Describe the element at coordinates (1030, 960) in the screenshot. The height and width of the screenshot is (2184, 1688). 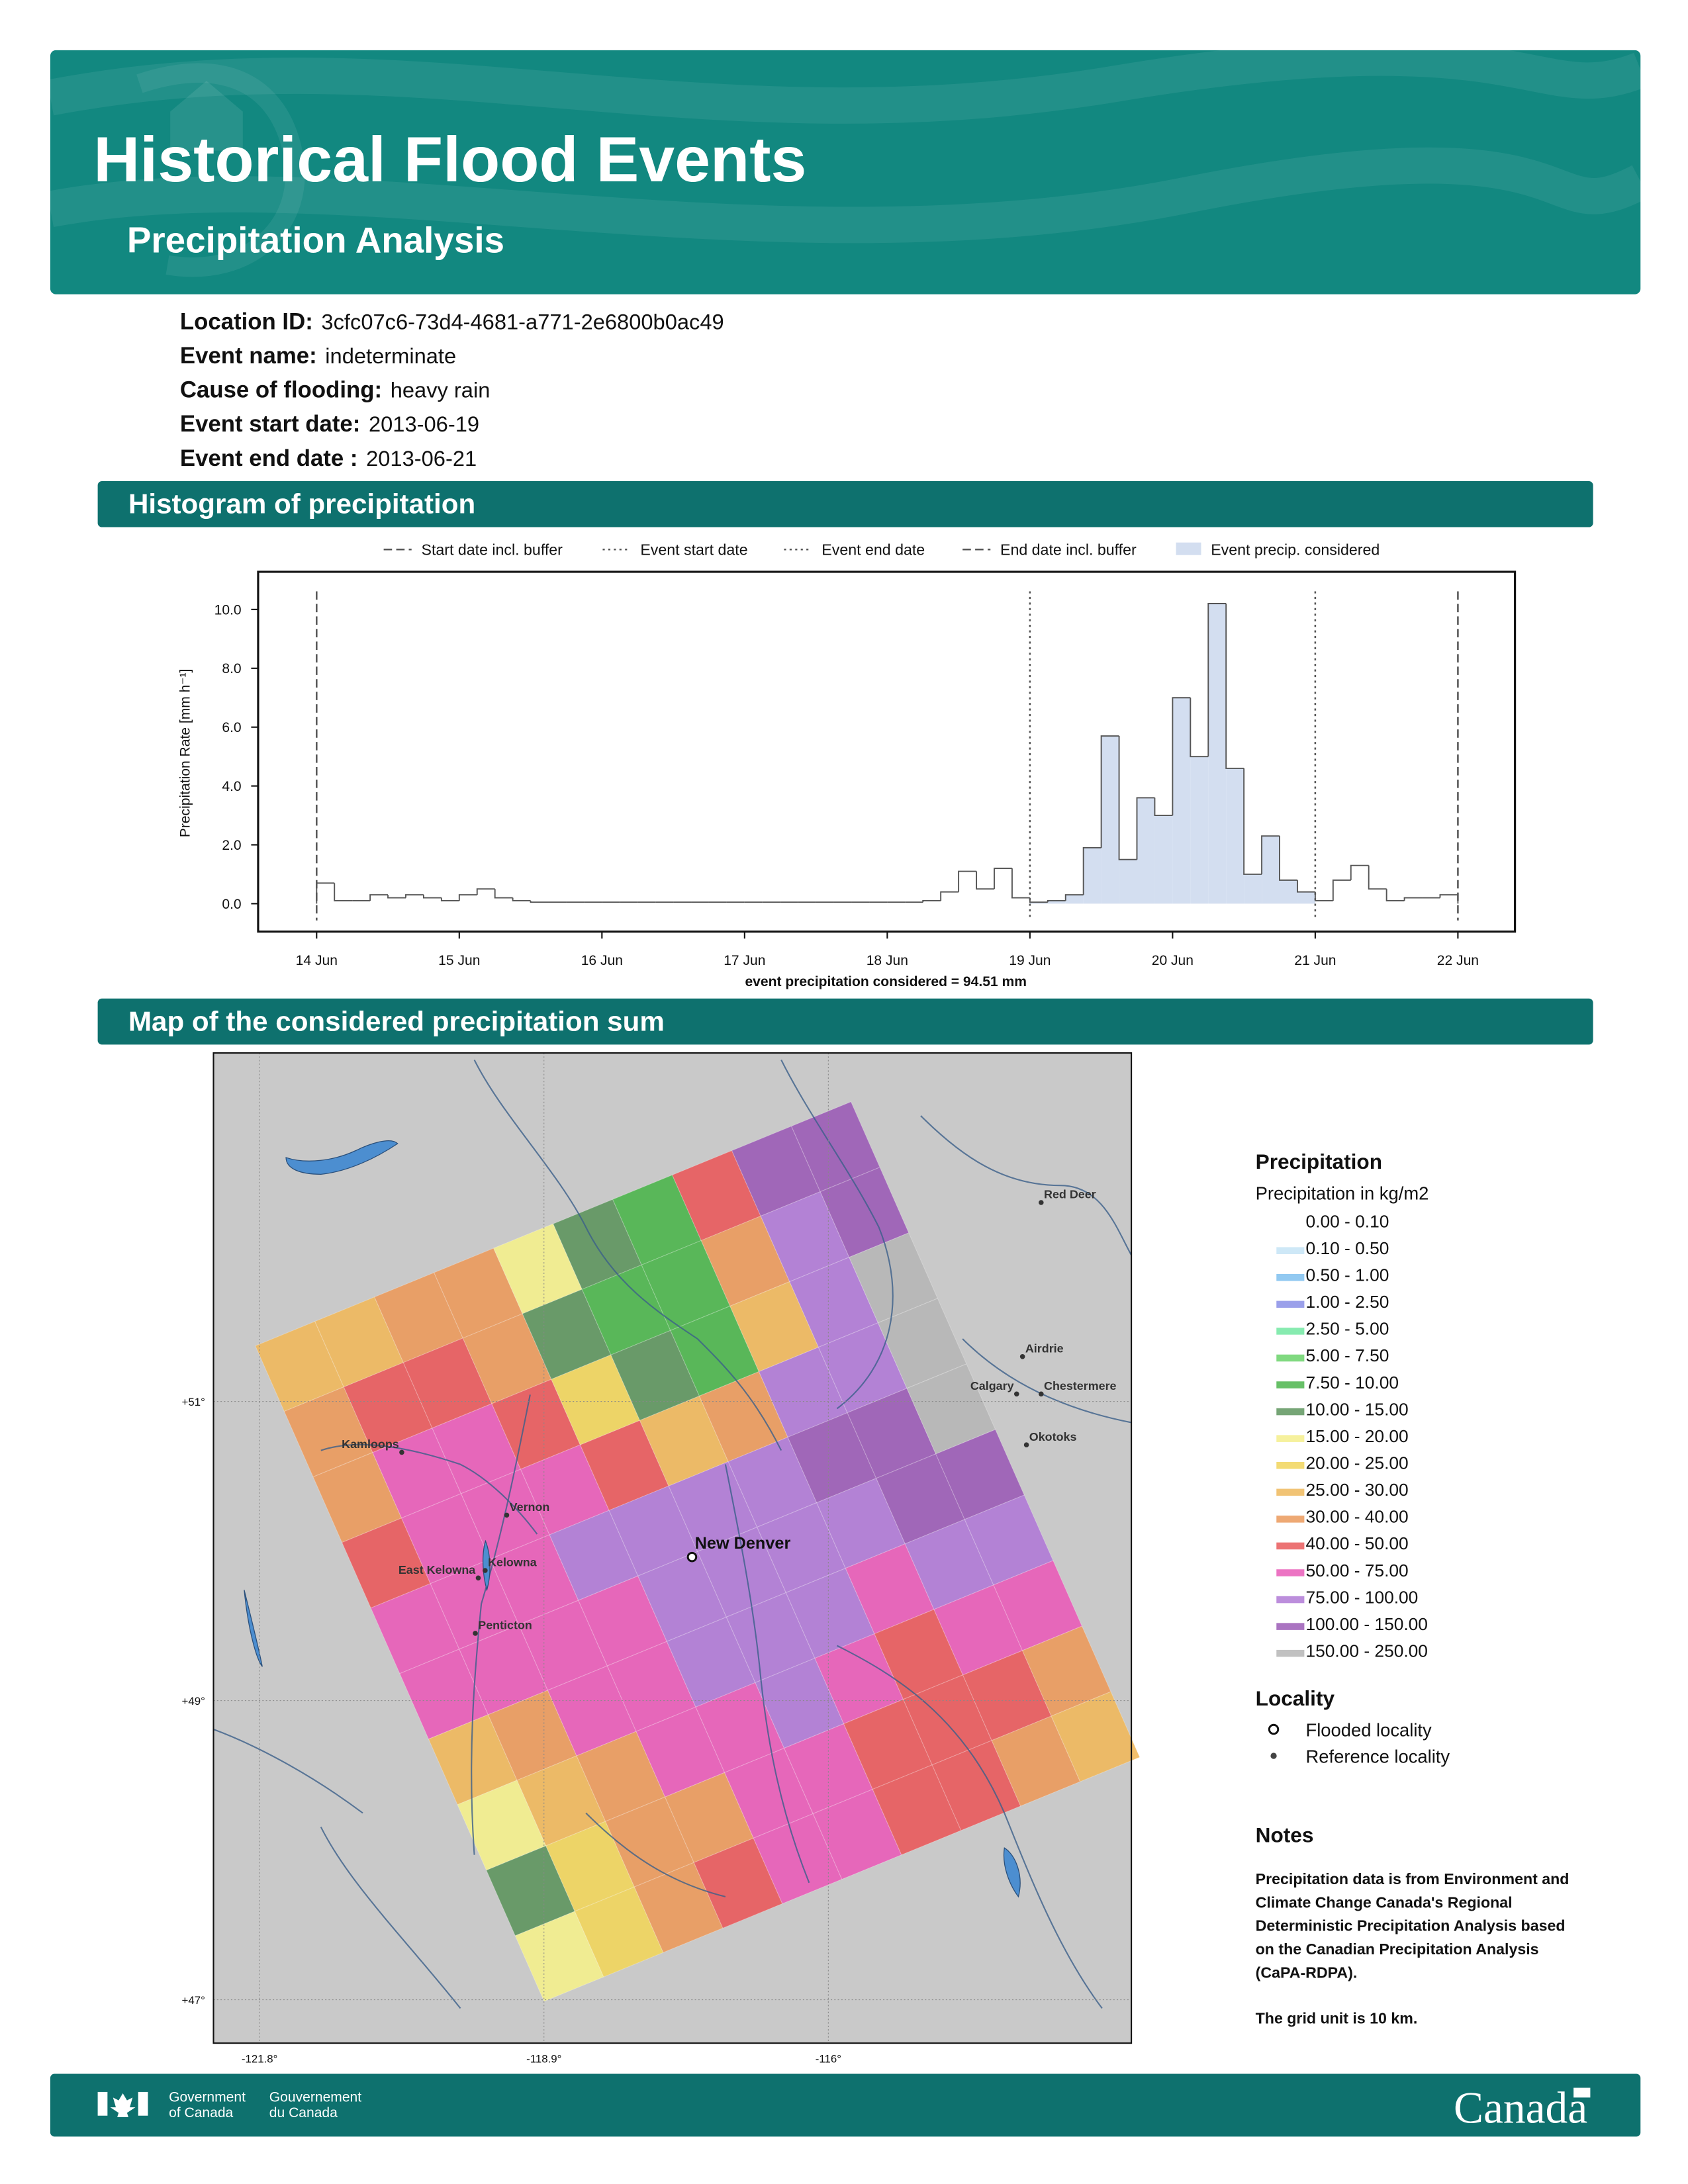
I see `x-tick-label: 19 Jun` at that location.